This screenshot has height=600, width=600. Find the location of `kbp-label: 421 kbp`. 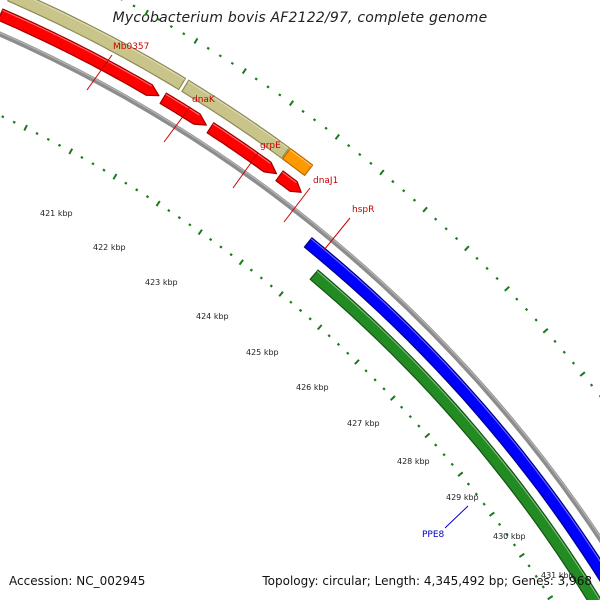

kbp-label: 421 kbp is located at coordinates (56, 213).